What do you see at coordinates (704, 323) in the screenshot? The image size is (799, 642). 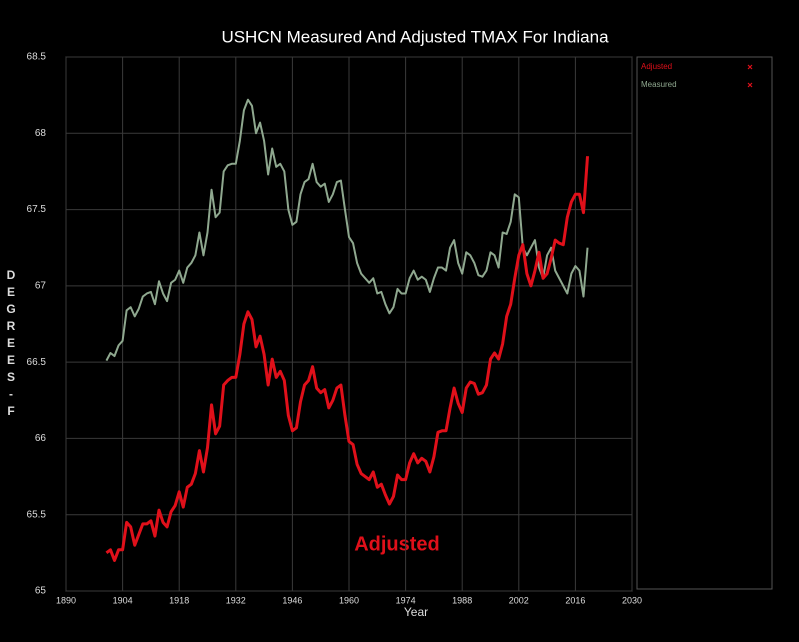 I see `legend-box` at bounding box center [704, 323].